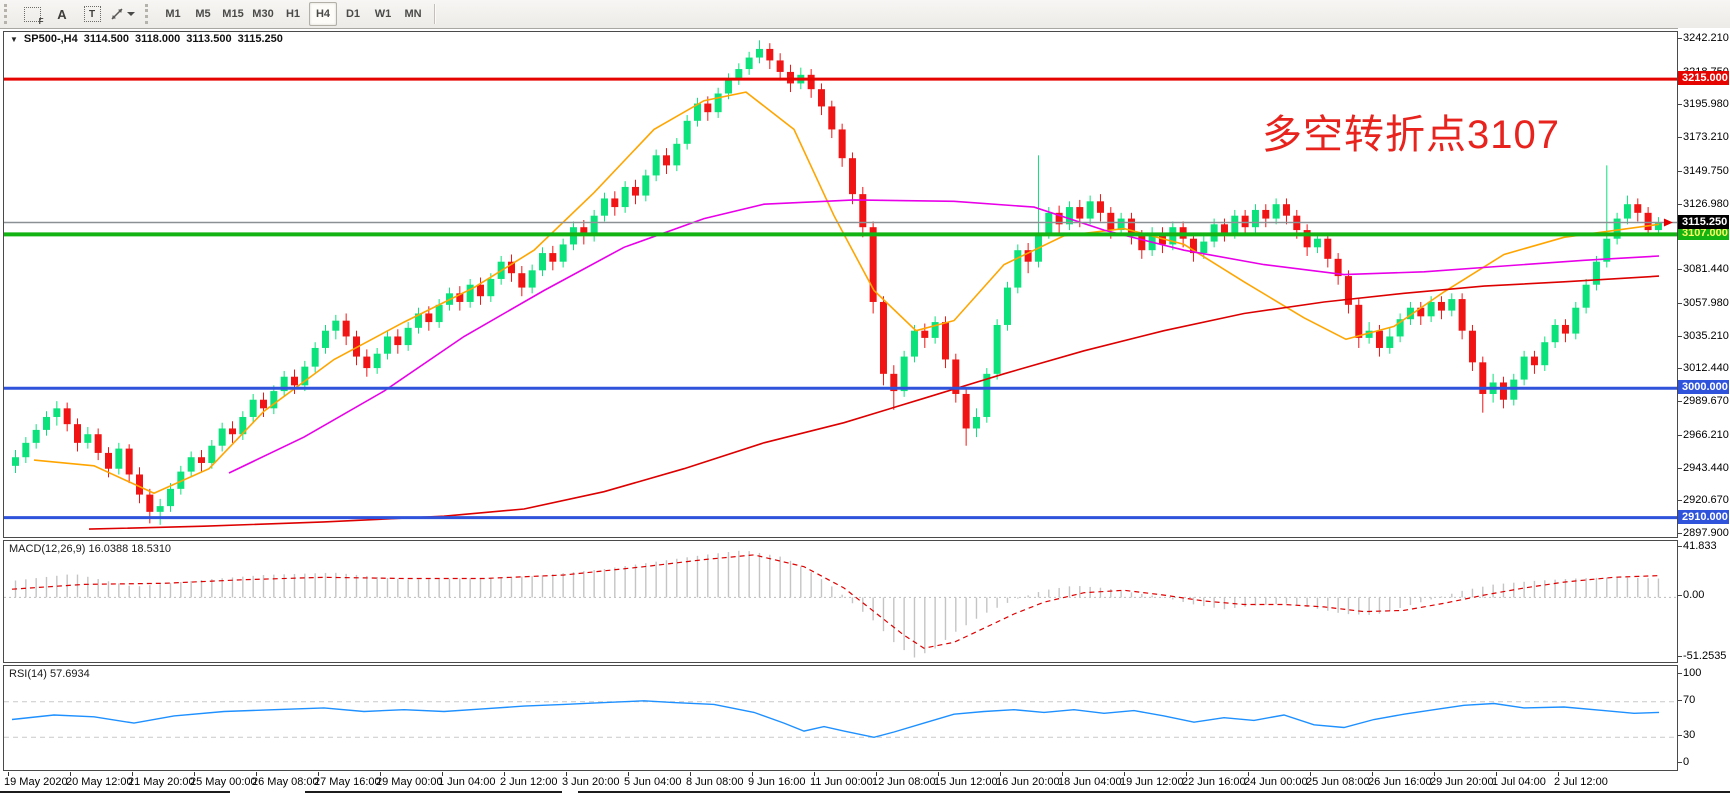 Image resolution: width=1730 pixels, height=796 pixels. What do you see at coordinates (1519, 782) in the screenshot?
I see `time-label: 1 Jul 04:00` at bounding box center [1519, 782].